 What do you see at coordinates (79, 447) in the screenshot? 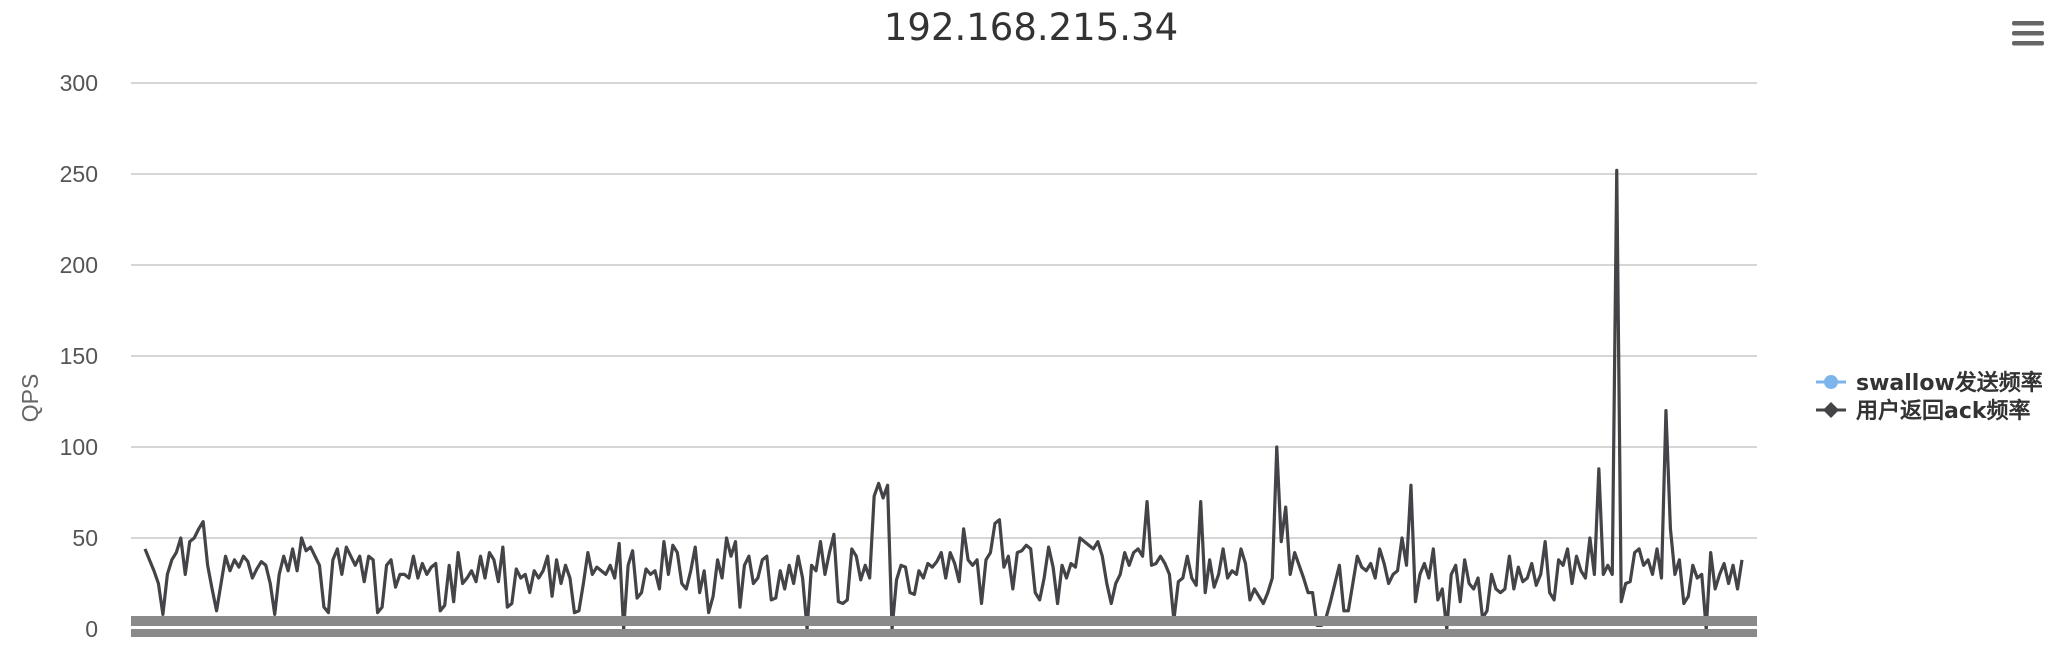
I see `y-tick-label: 100` at bounding box center [79, 447].